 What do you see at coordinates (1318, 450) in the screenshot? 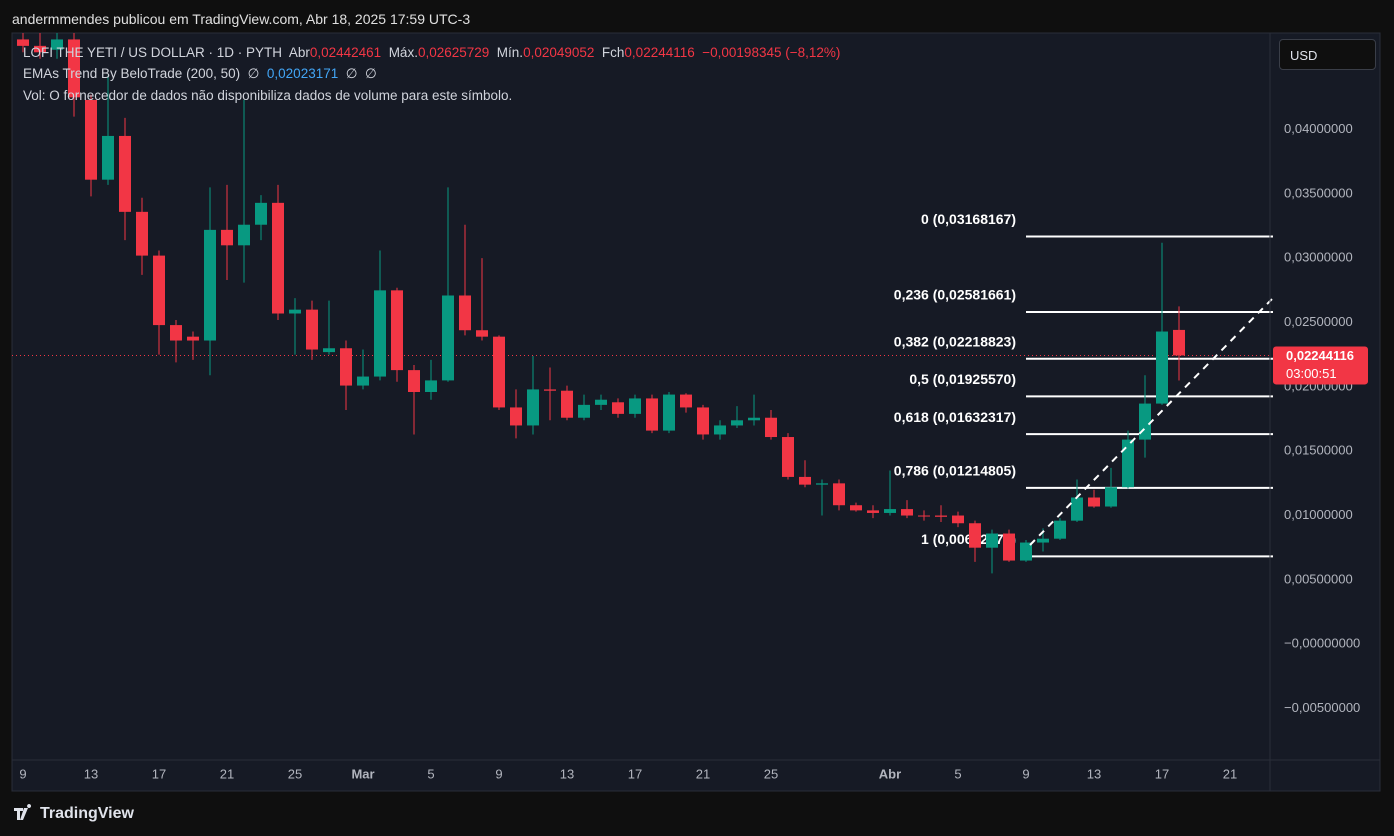
I see `y-tick-label: 0,01500000` at bounding box center [1318, 450].